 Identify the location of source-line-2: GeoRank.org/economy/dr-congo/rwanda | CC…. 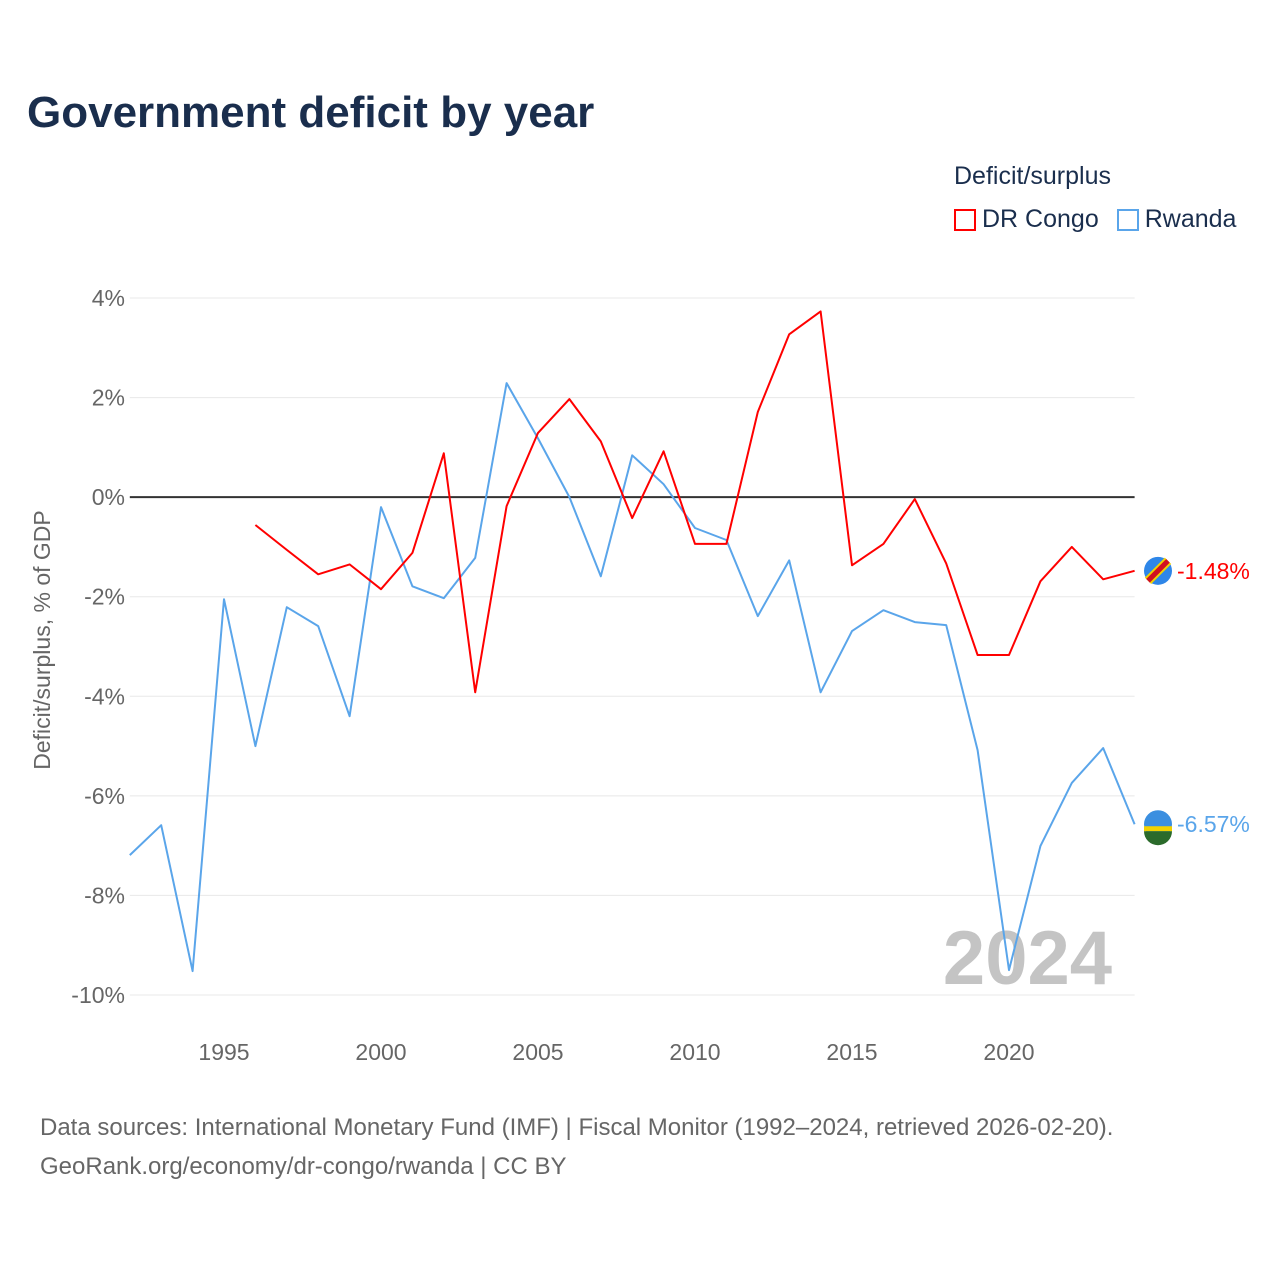
(303, 1166).